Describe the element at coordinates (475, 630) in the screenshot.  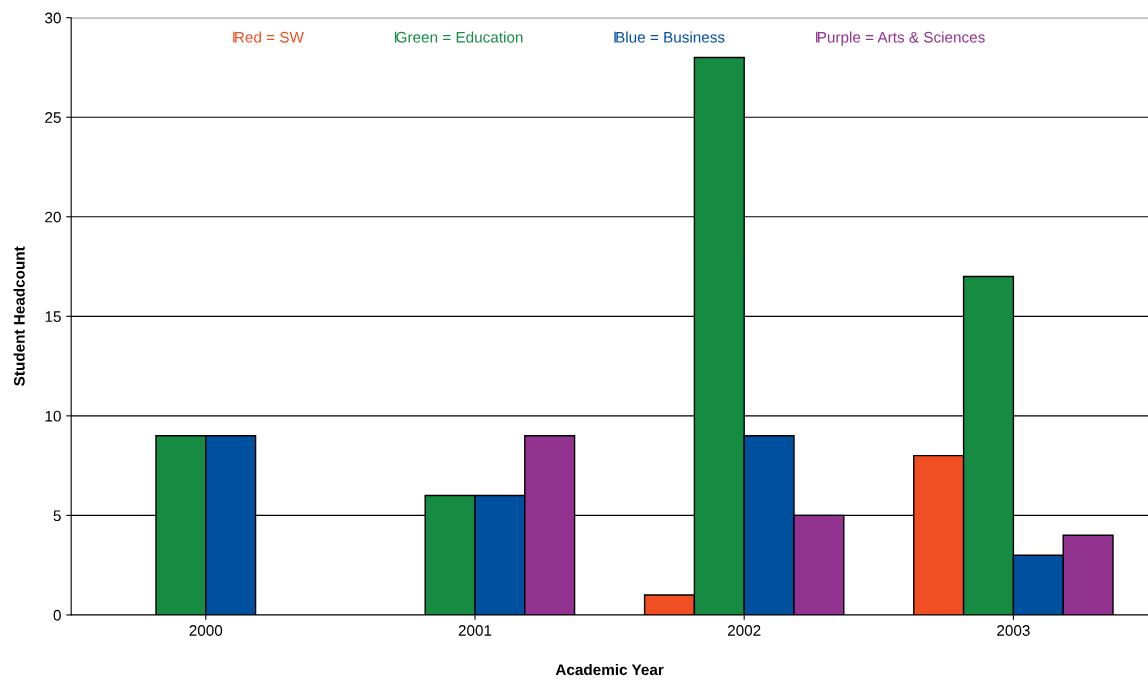
I see `x-tick-label: 2001` at that location.